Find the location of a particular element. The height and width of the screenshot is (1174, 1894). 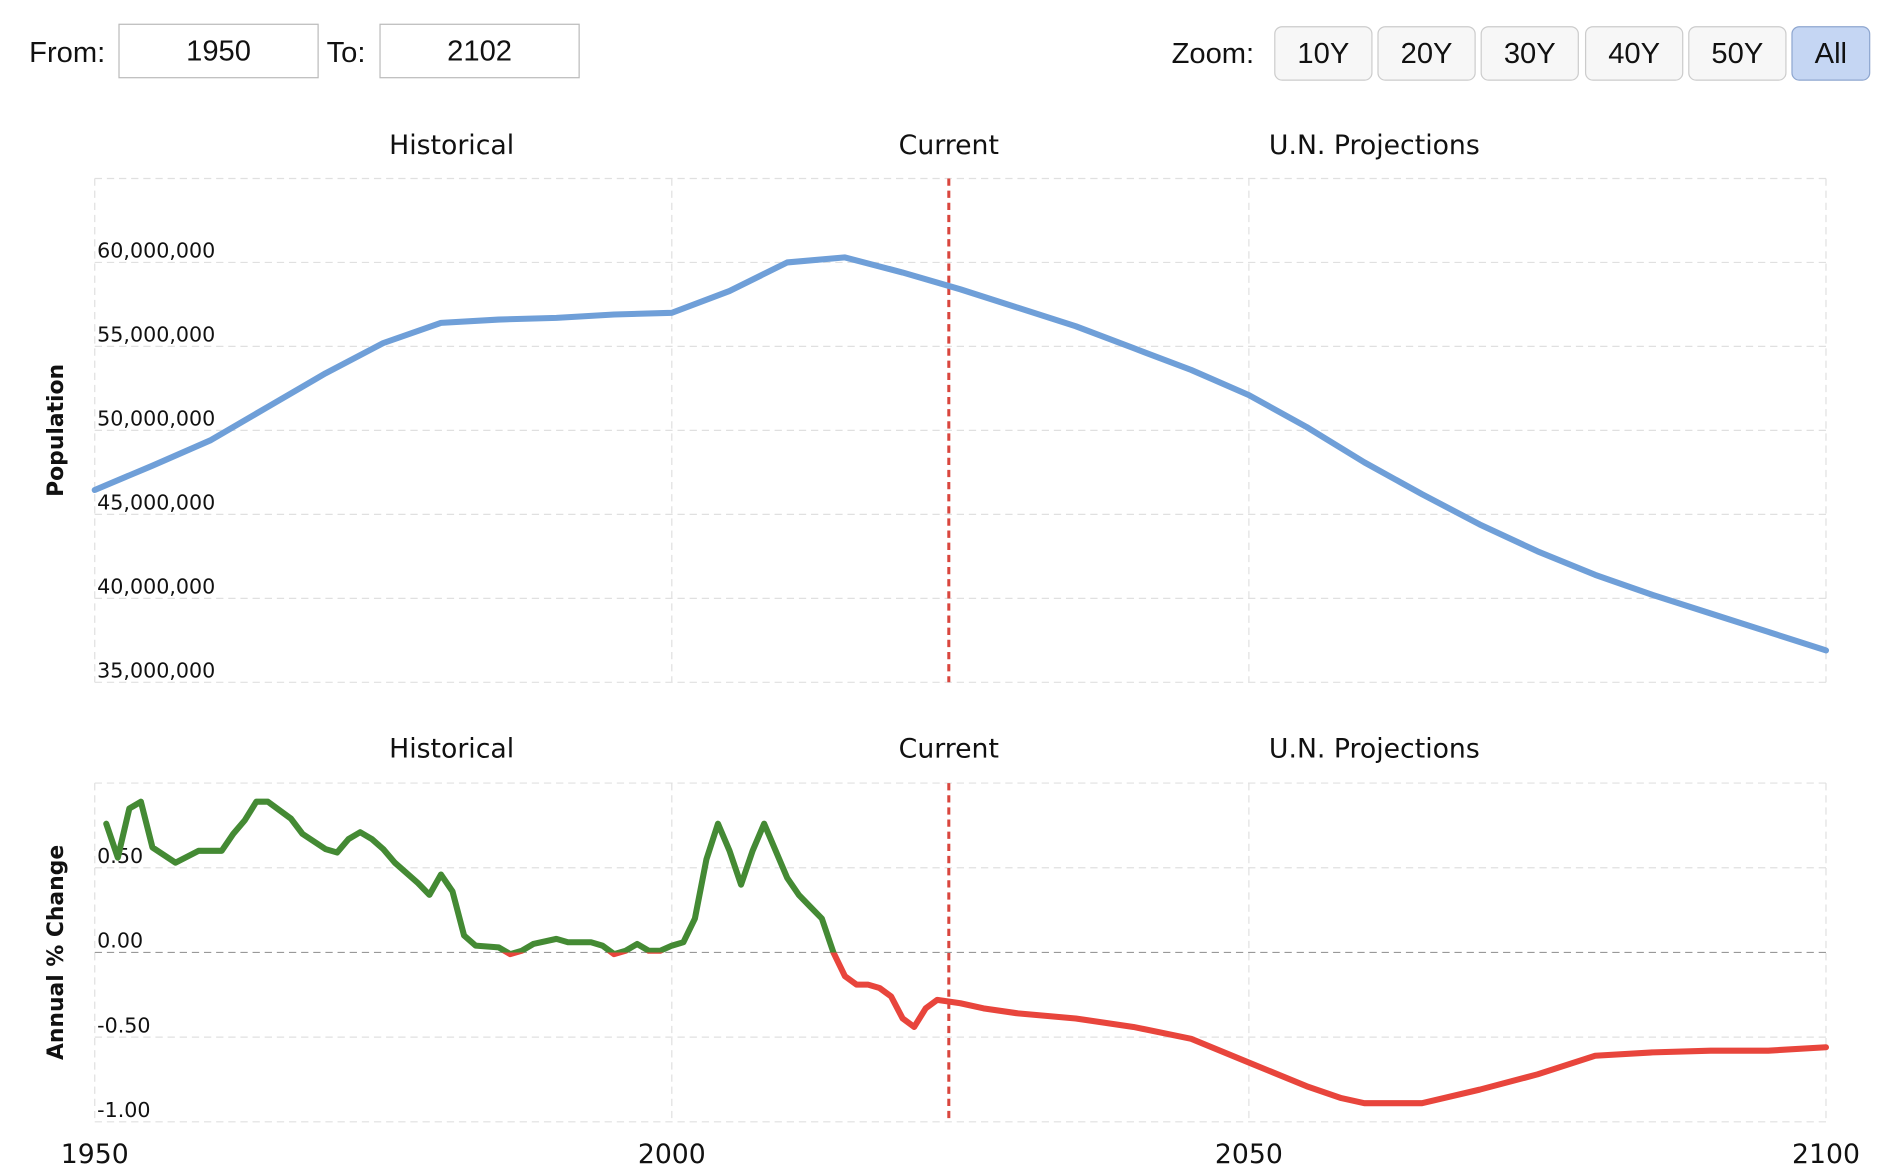

y-tick-label: -0.50 is located at coordinates (123, 1025).